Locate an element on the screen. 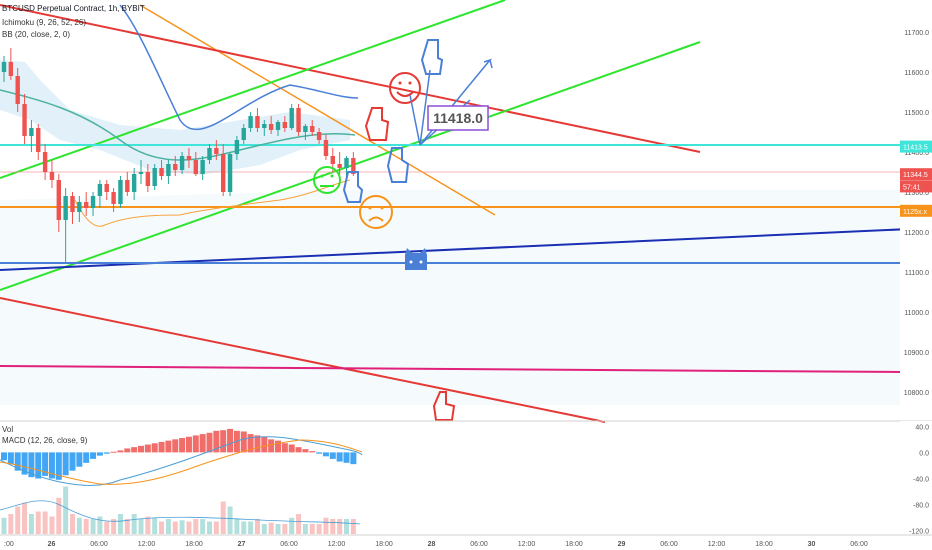 The height and width of the screenshot is (550, 932). price-tick-label: 11500.0 is located at coordinates (916, 113).